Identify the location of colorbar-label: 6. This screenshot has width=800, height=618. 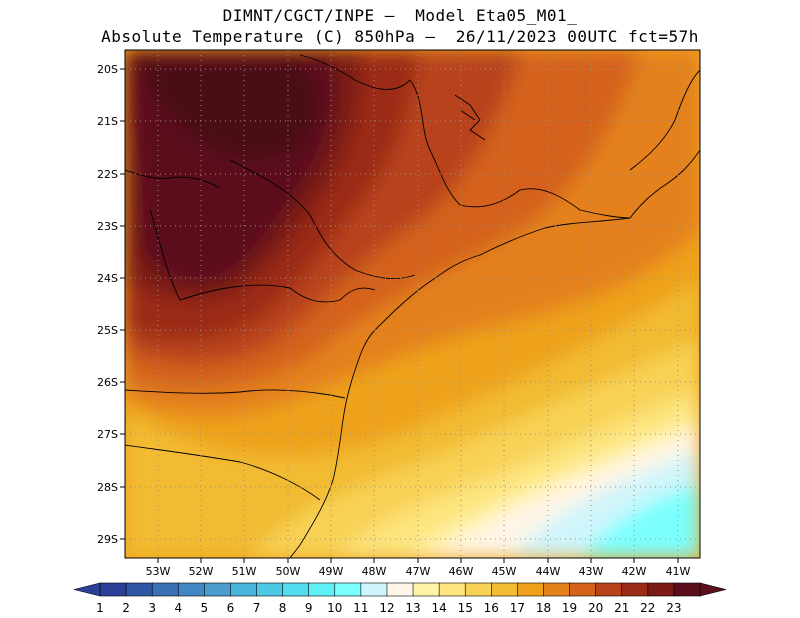
(231, 608).